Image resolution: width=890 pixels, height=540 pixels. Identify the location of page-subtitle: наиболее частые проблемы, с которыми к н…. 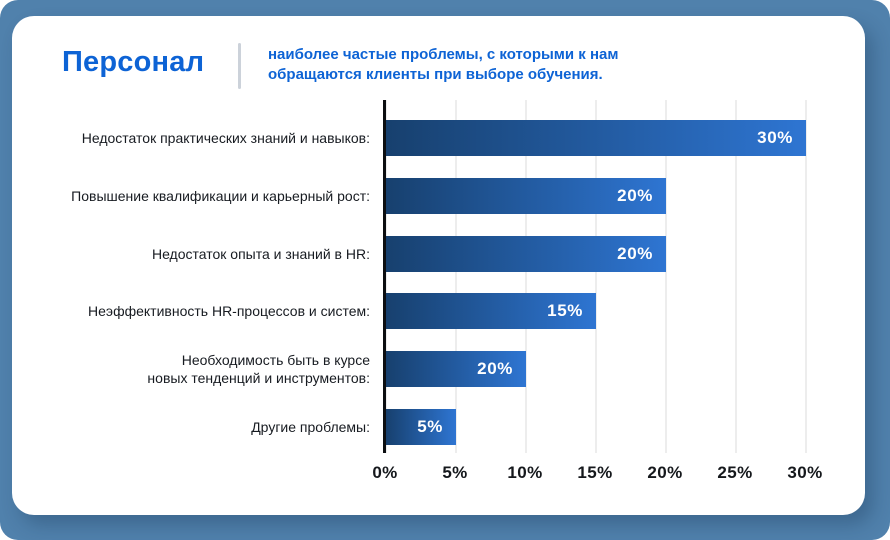
(443, 64).